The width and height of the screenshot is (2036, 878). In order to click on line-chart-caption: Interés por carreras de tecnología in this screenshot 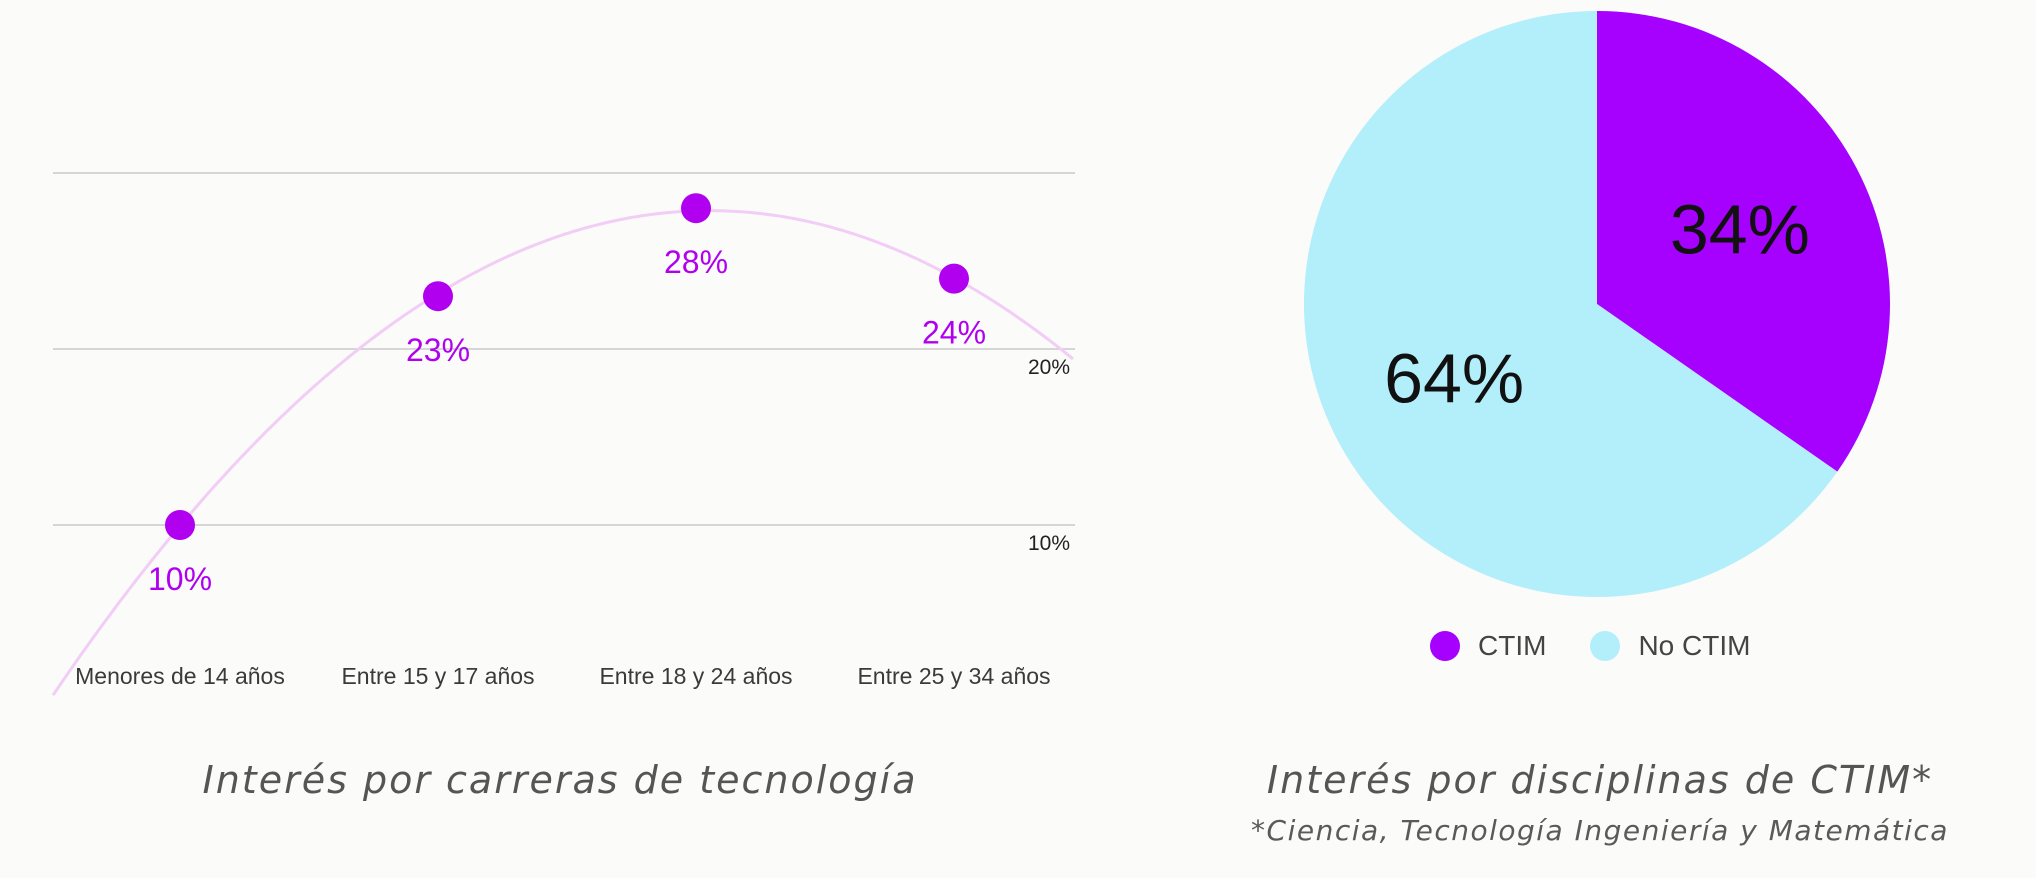, I will do `click(560, 780)`.